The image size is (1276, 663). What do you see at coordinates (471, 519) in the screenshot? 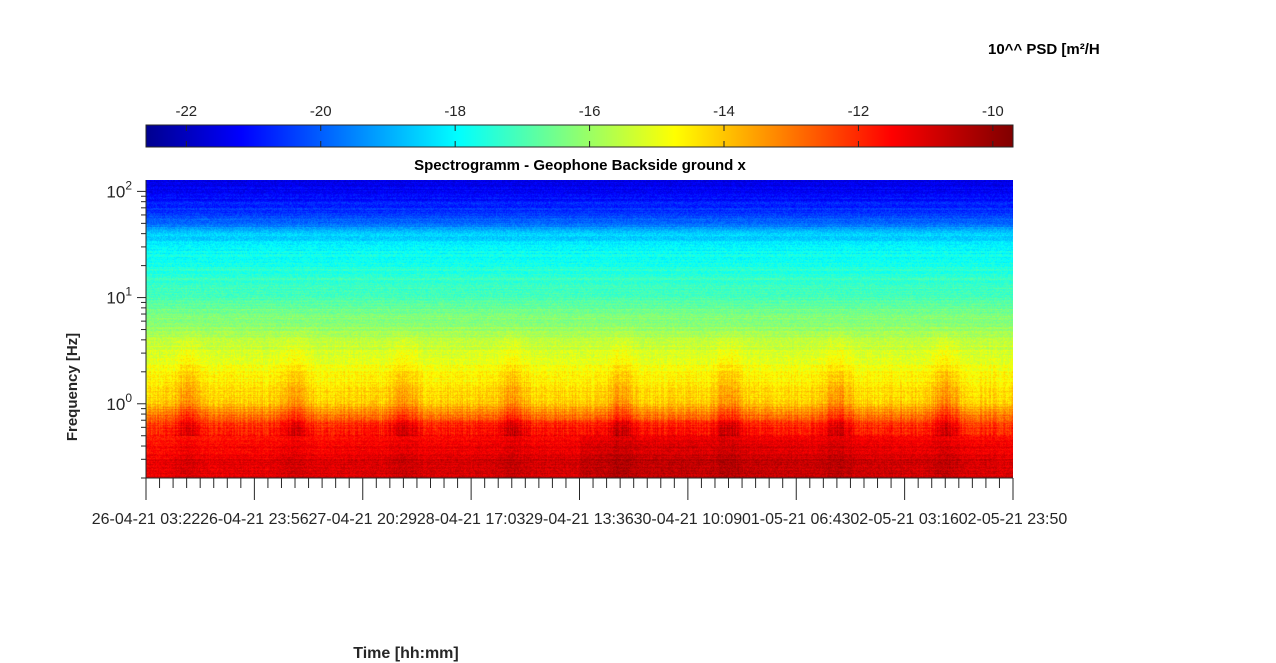
I see `x-tick-label: 28-04-21 17:03` at bounding box center [471, 519].